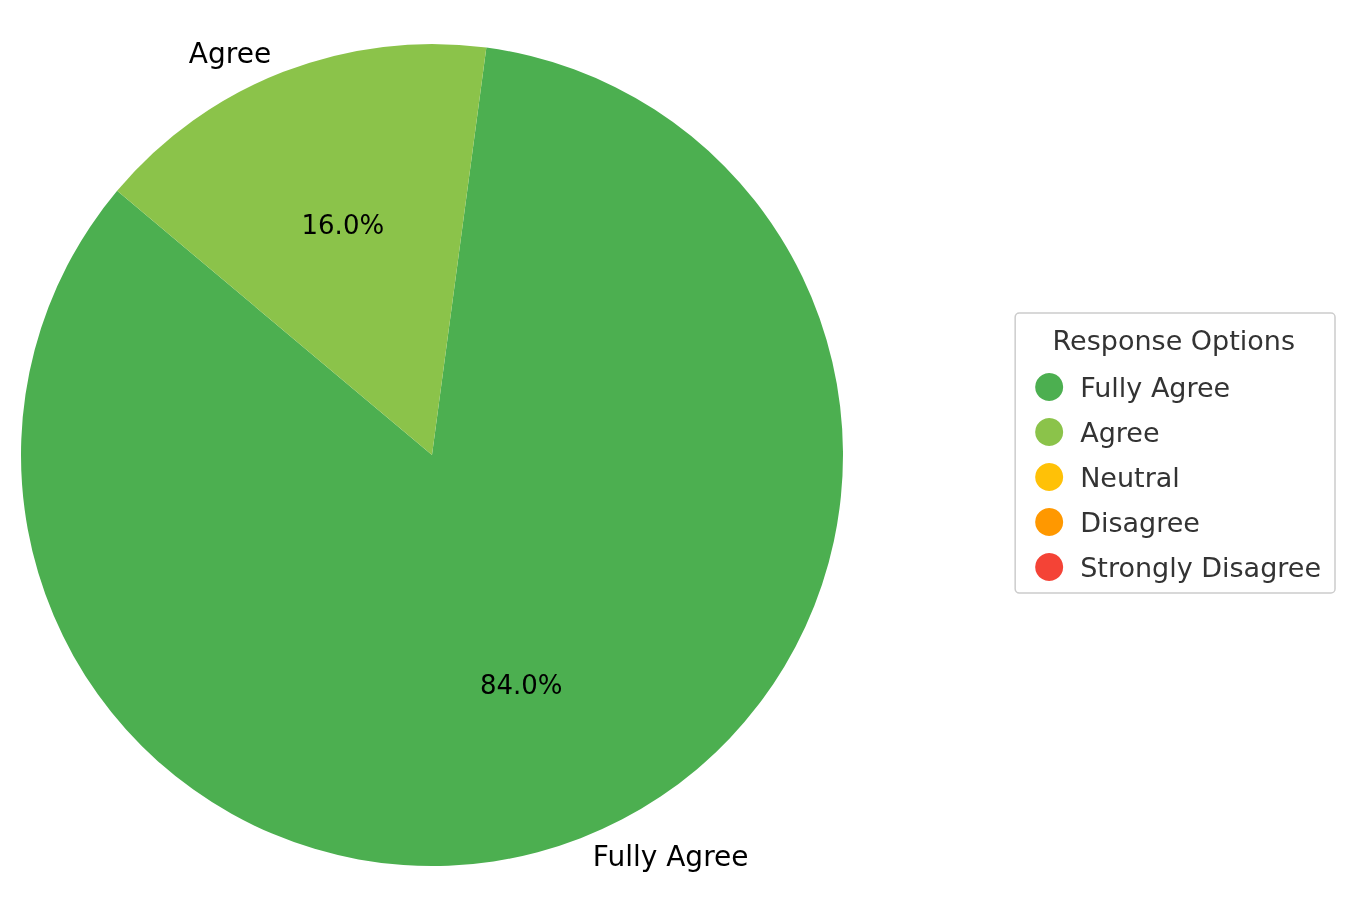  What do you see at coordinates (670, 857) in the screenshot?
I see `slice-label: Fully Agree` at bounding box center [670, 857].